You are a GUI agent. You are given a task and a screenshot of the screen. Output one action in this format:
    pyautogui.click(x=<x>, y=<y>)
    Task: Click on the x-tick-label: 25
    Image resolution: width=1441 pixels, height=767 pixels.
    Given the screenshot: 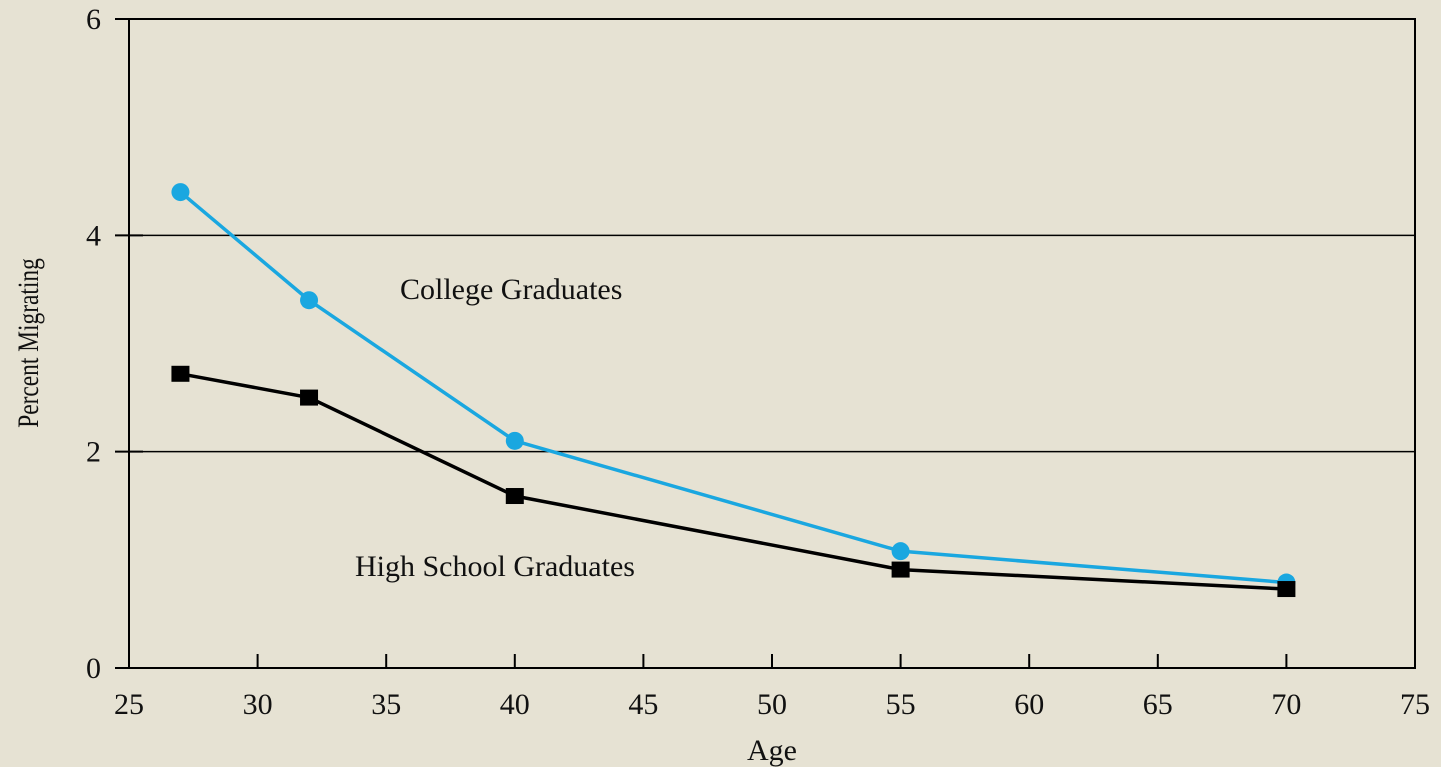 What is the action you would take?
    pyautogui.click(x=129, y=704)
    